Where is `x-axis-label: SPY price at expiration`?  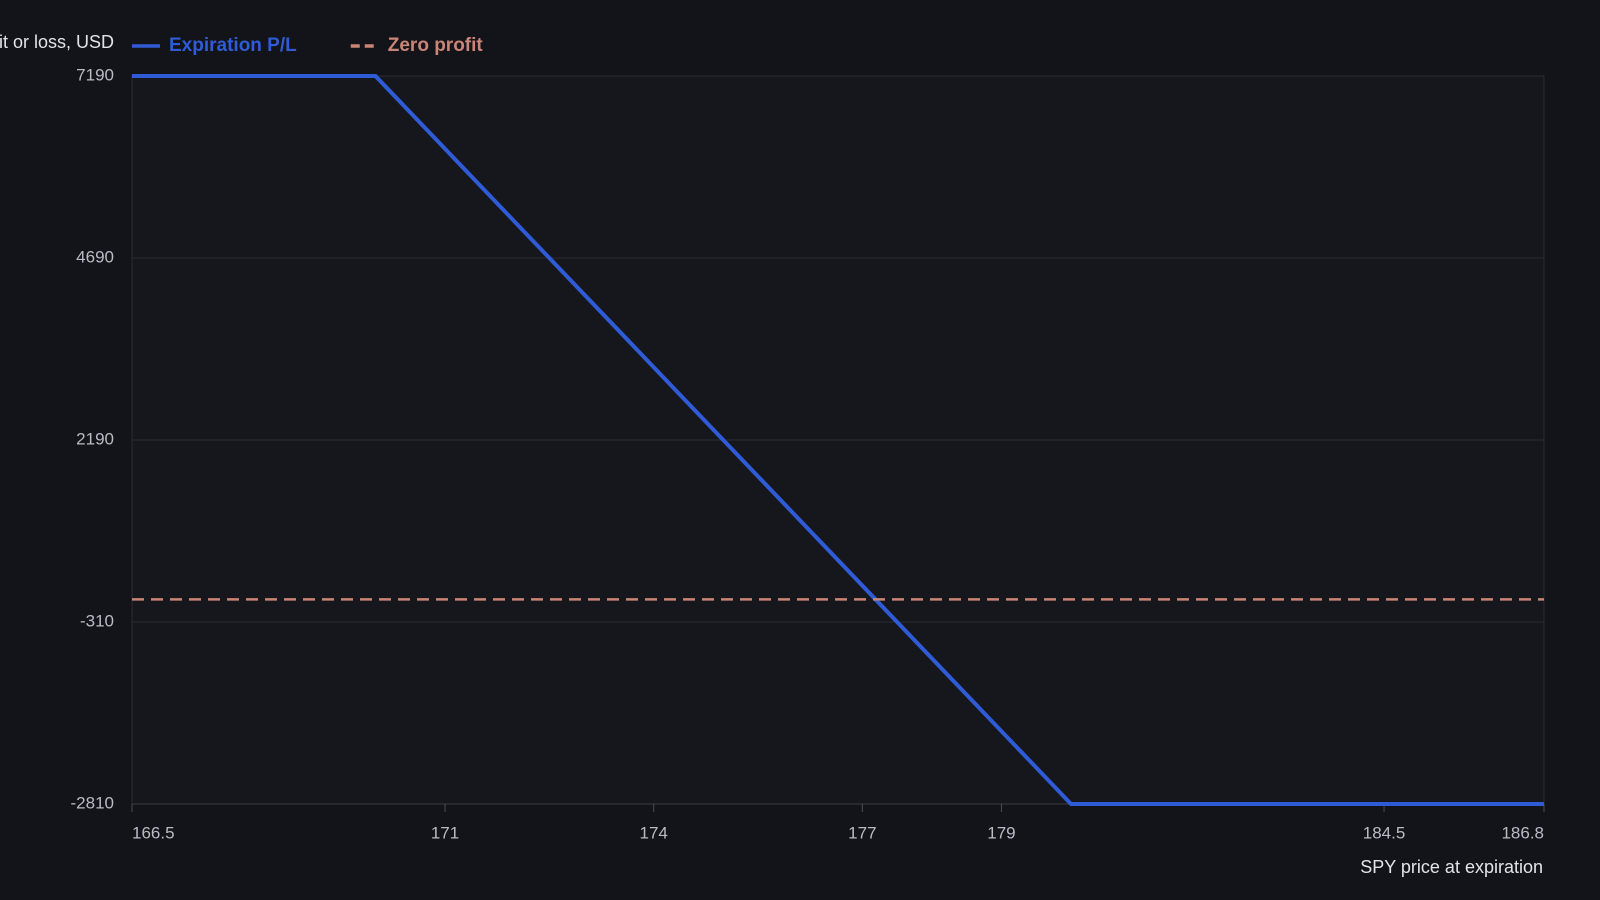 x-axis-label: SPY price at expiration is located at coordinates (1451, 867).